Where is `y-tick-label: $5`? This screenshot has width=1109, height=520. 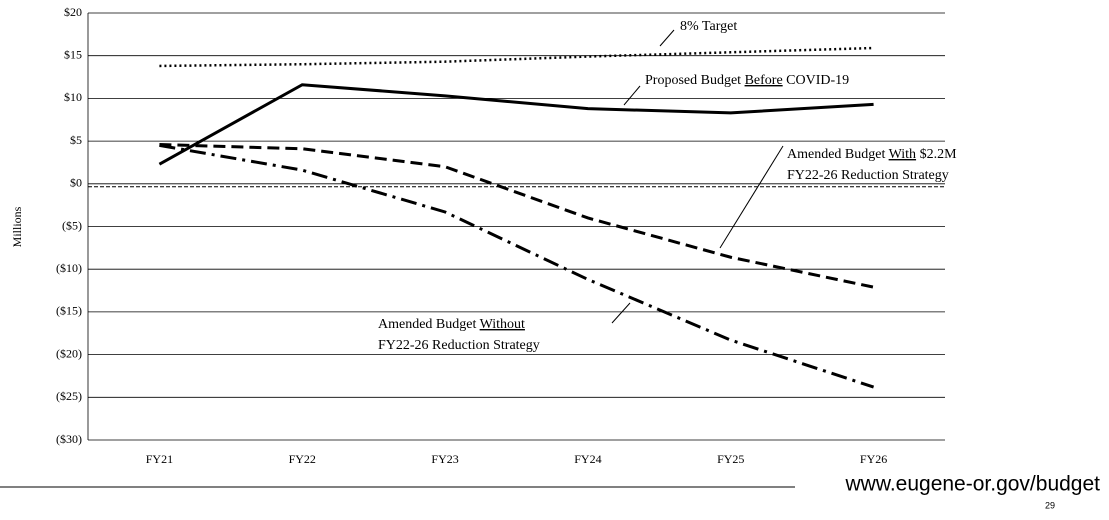 y-tick-label: $5 is located at coordinates (76, 140).